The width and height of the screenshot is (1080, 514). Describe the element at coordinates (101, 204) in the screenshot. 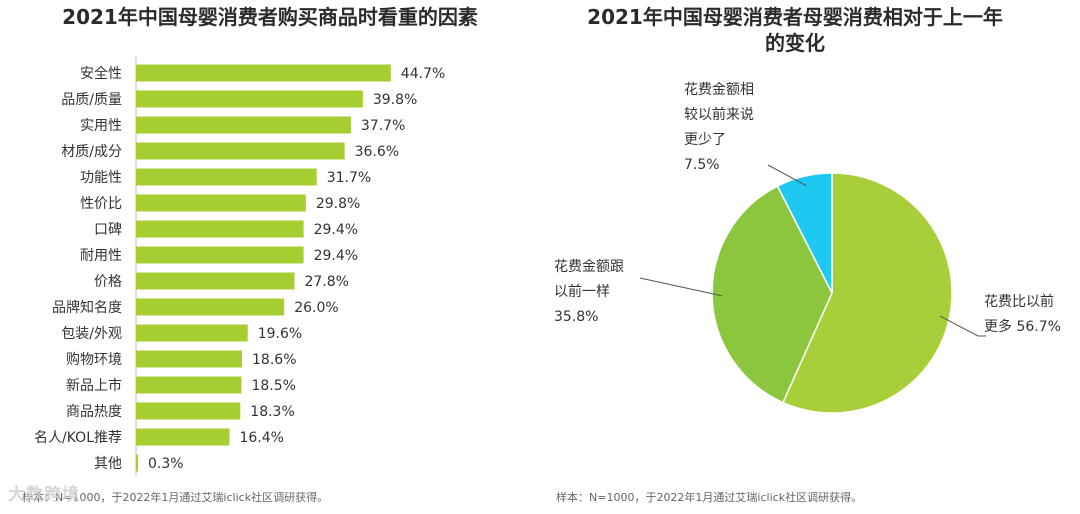

I see `category-label: 性价比` at that location.